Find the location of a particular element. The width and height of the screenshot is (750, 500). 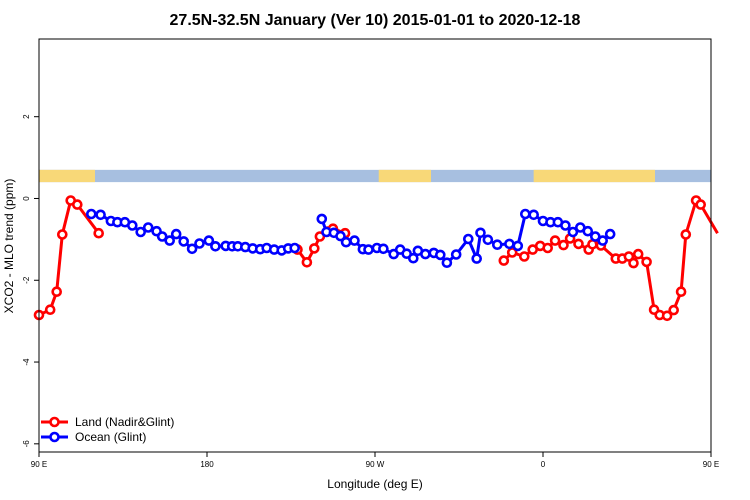

legend-label-ocean: Ocean (Glint) is located at coordinates (110, 437).